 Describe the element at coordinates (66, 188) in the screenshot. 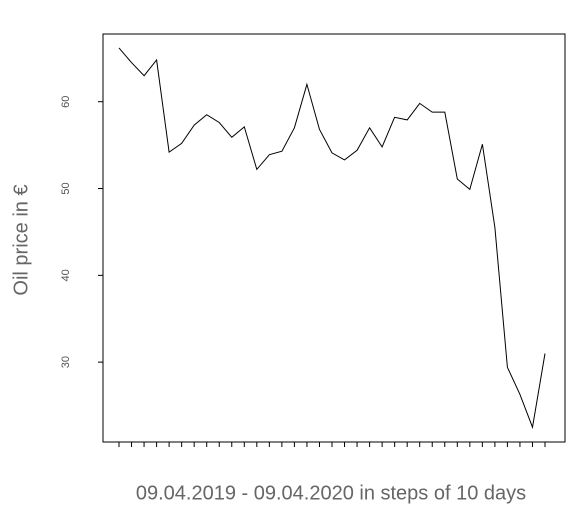

I see `y-tick-label: 50` at that location.